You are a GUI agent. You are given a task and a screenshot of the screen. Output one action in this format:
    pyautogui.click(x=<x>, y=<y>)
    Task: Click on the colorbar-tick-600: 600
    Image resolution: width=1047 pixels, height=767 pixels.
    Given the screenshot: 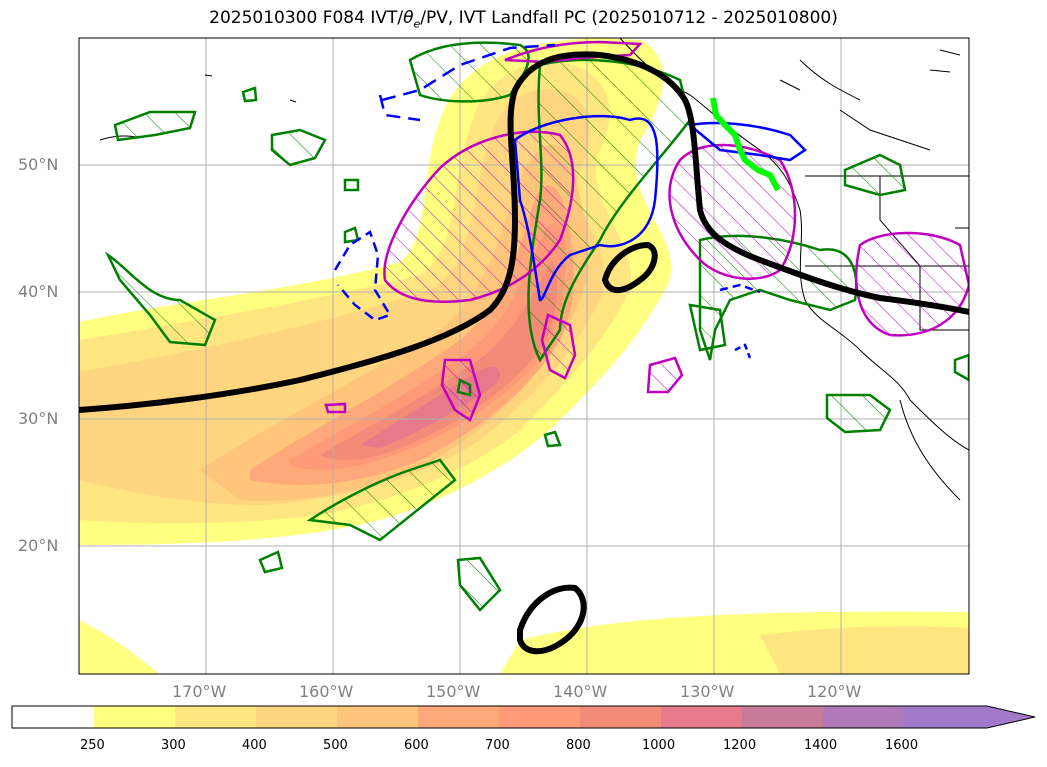 What is the action you would take?
    pyautogui.click(x=416, y=745)
    